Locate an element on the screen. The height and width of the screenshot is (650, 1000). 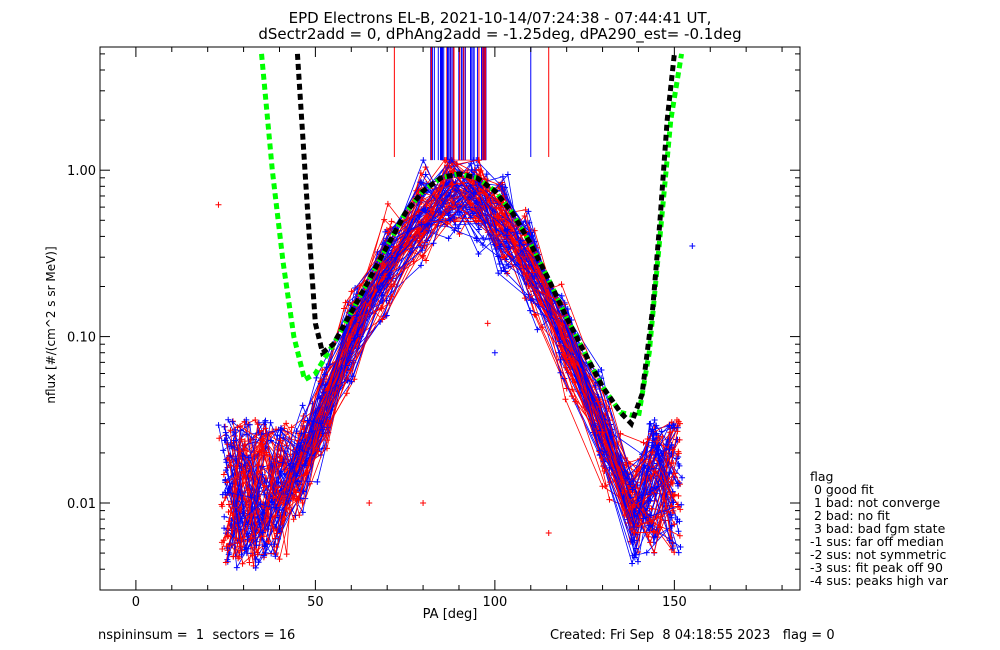
extra-point is located at coordinates (369, 502).